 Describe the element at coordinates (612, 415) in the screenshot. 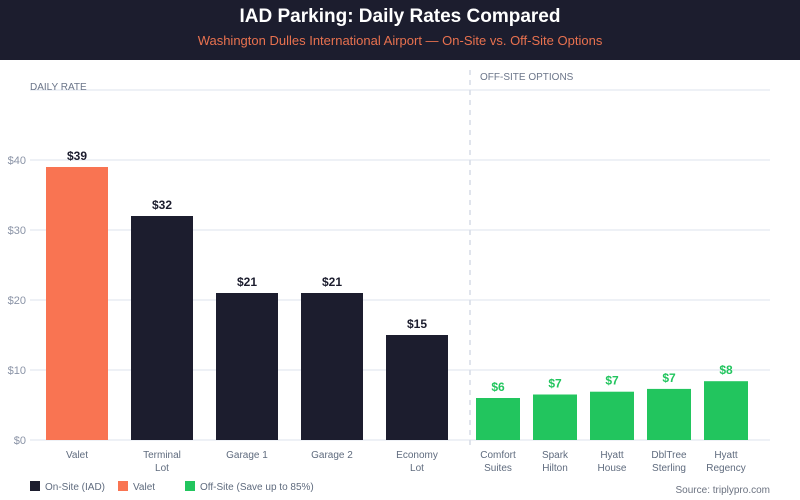

I see `bar-hyatt-house` at that location.